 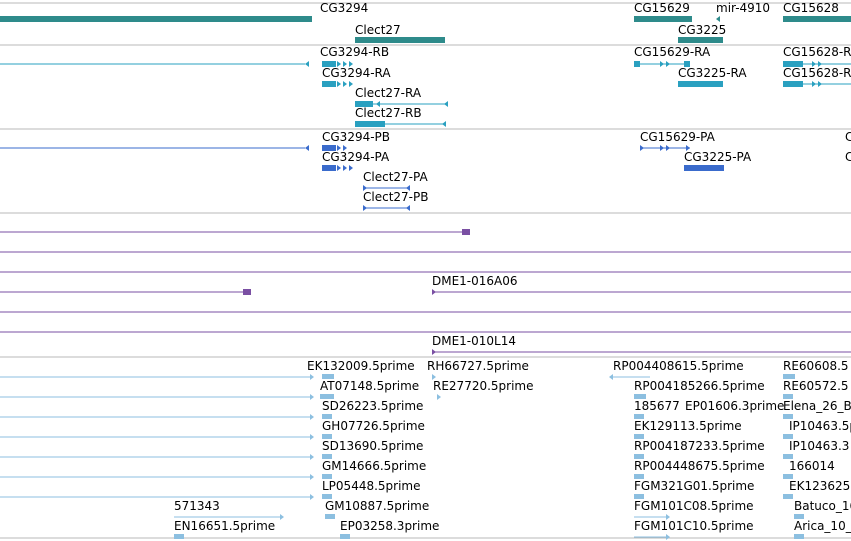 I want to click on feature-label: CG15628-R, so click(x=817, y=52).